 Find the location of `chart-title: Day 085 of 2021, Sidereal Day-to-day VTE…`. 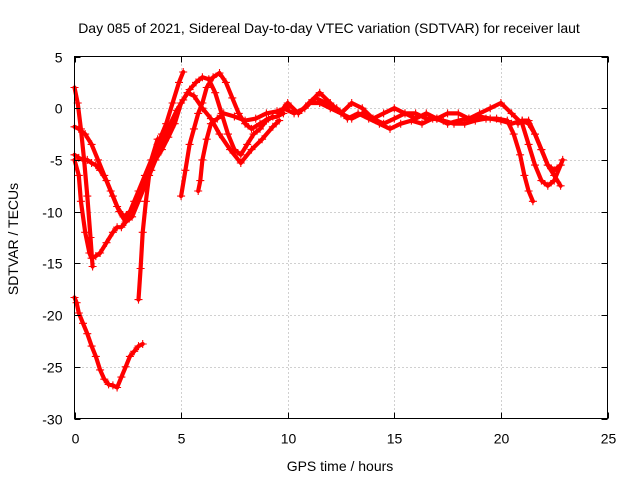

chart-title: Day 085 of 2021, Sidereal Day-to-day VTE… is located at coordinates (329, 28).